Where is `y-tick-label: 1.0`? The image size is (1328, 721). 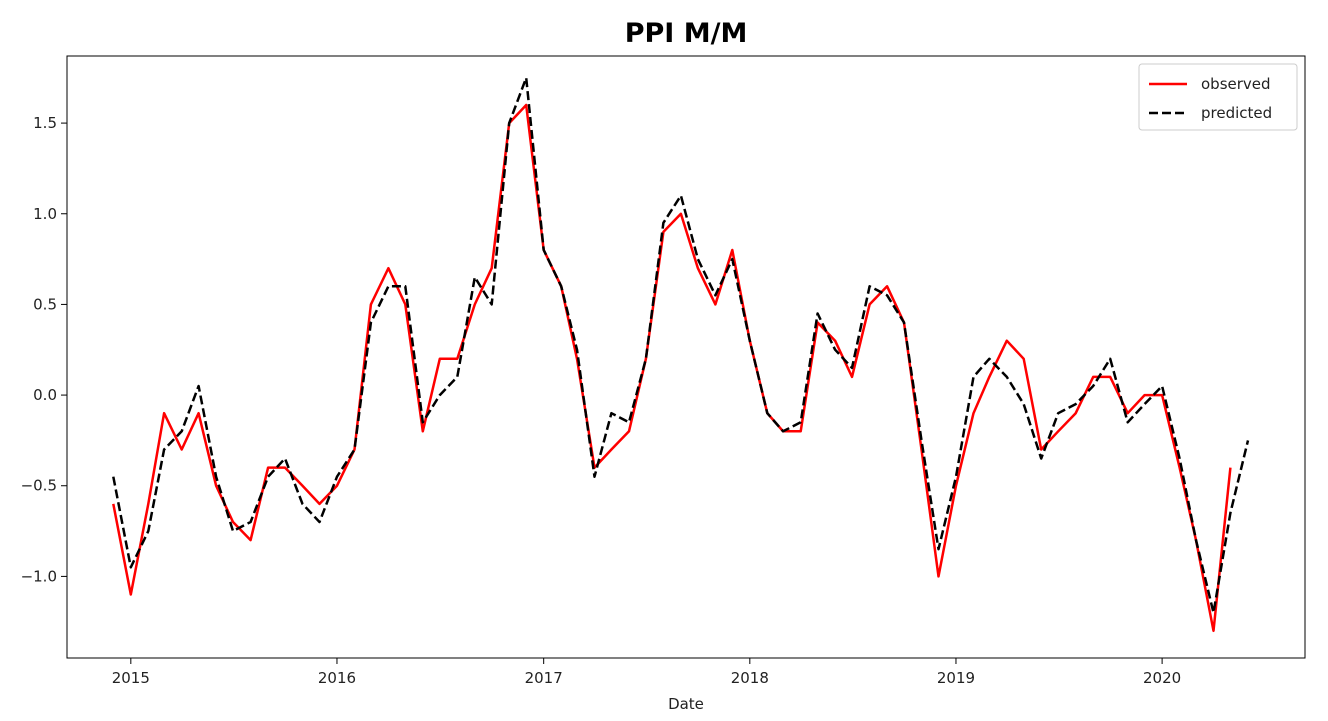 y-tick-label: 1.0 is located at coordinates (45, 214).